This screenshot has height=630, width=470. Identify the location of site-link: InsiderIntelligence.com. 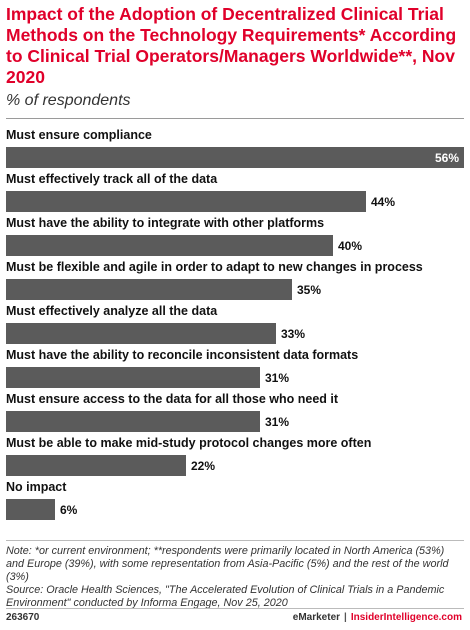
(406, 617).